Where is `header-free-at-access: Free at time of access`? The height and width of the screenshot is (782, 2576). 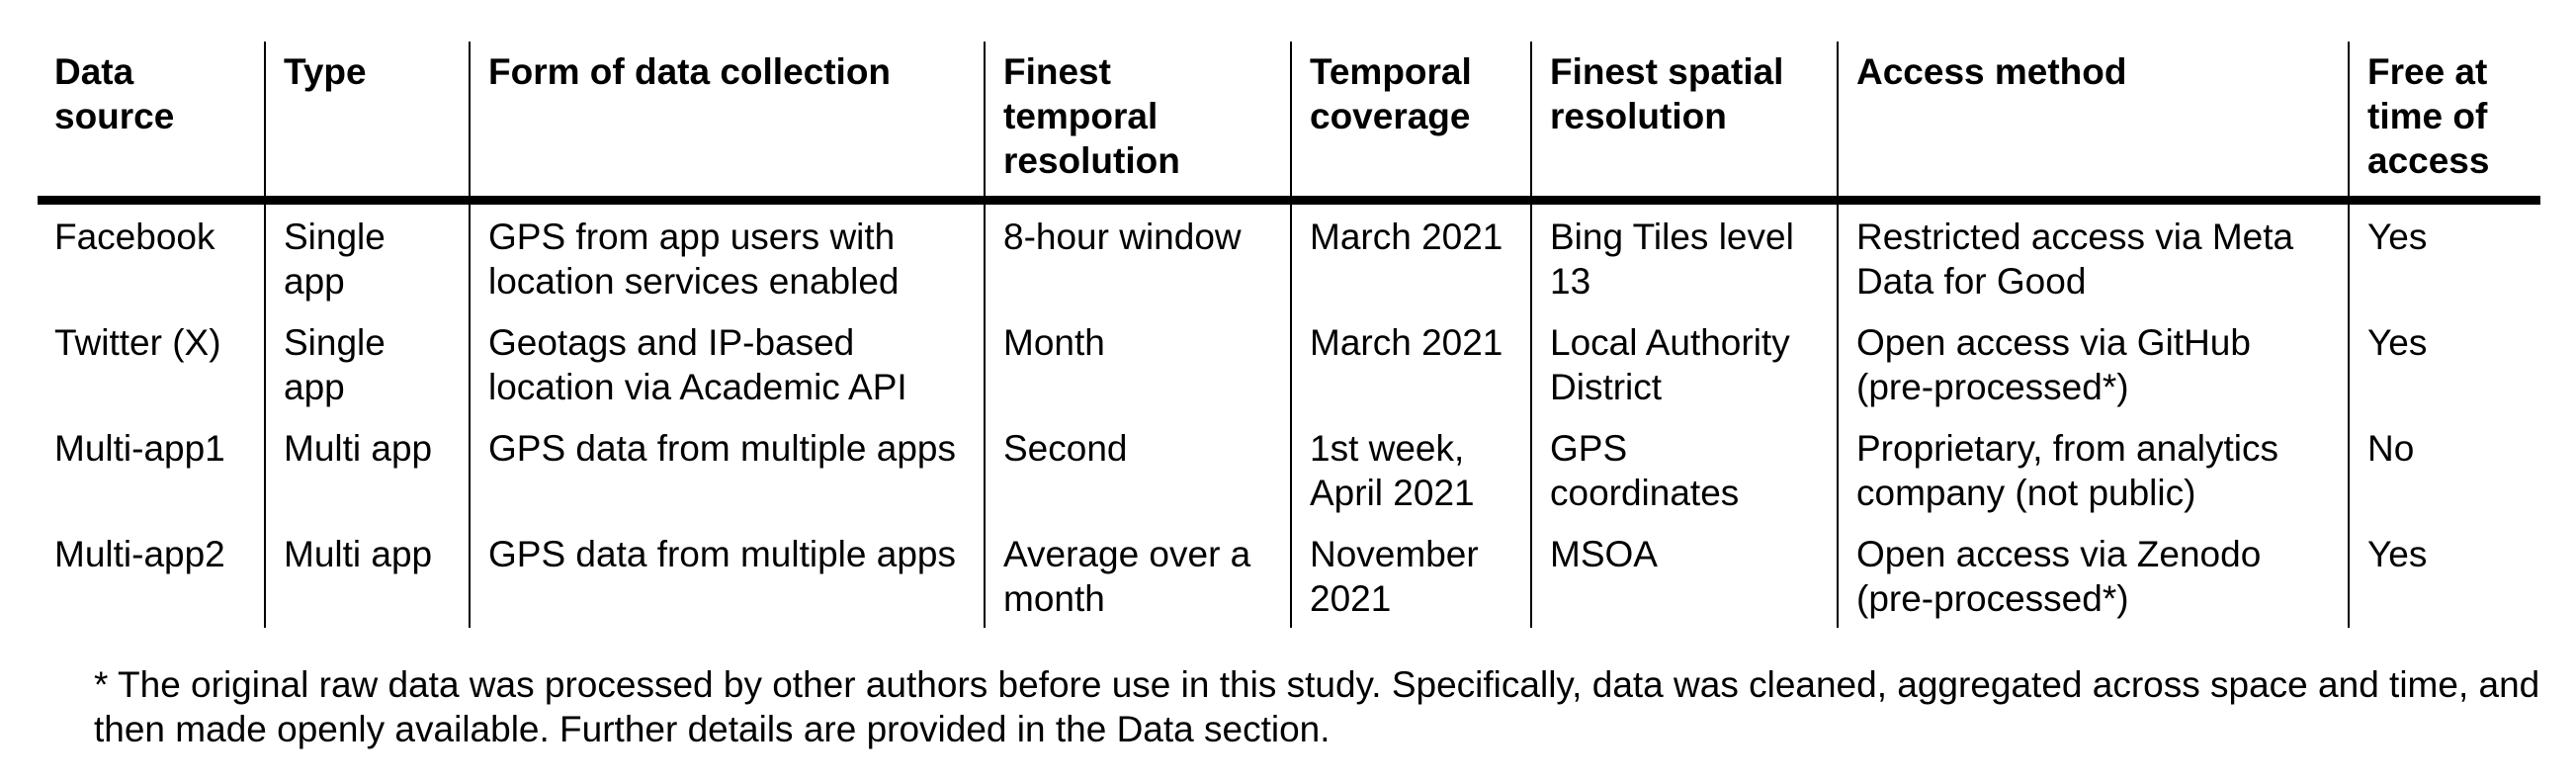
header-free-at-access: Free at time of access is located at coordinates (2444, 121).